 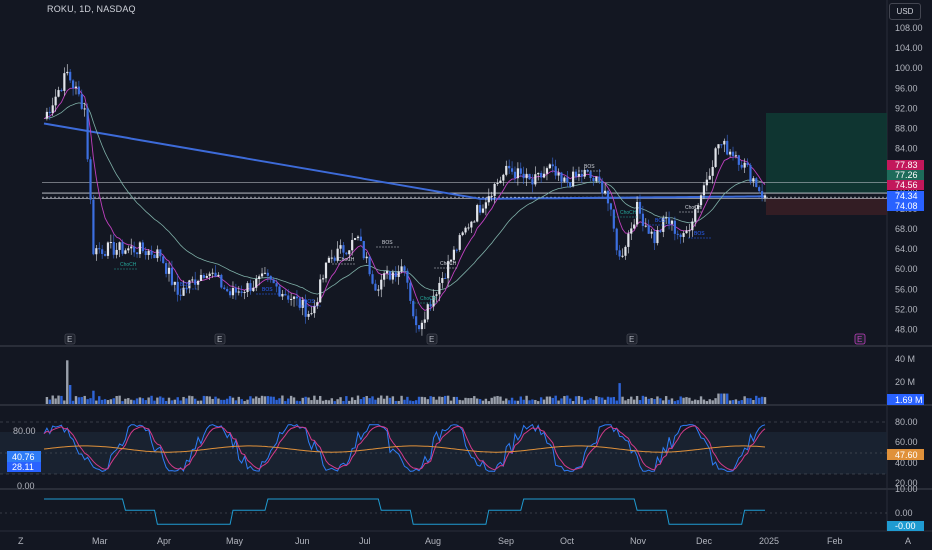 What do you see at coordinates (826, 153) in the screenshot?
I see `target-zone` at bounding box center [826, 153].